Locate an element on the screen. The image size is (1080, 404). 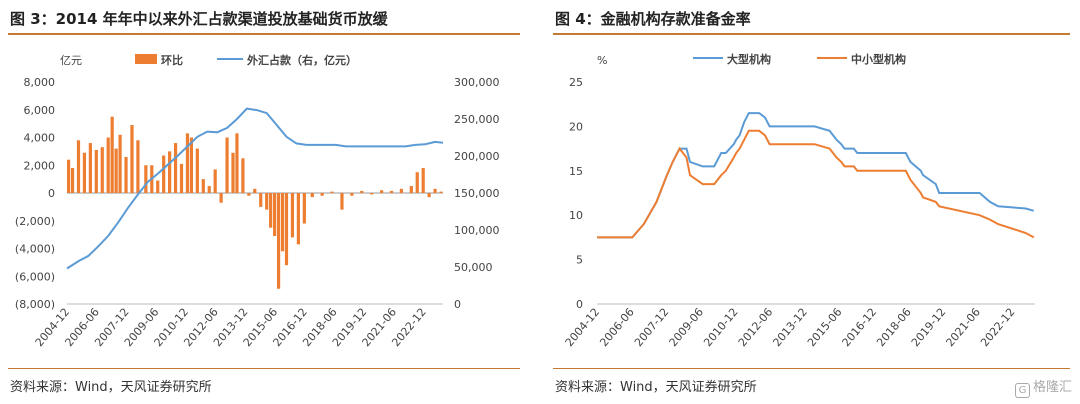
y-tick-label-right: 300,000 is located at coordinates (477, 82).